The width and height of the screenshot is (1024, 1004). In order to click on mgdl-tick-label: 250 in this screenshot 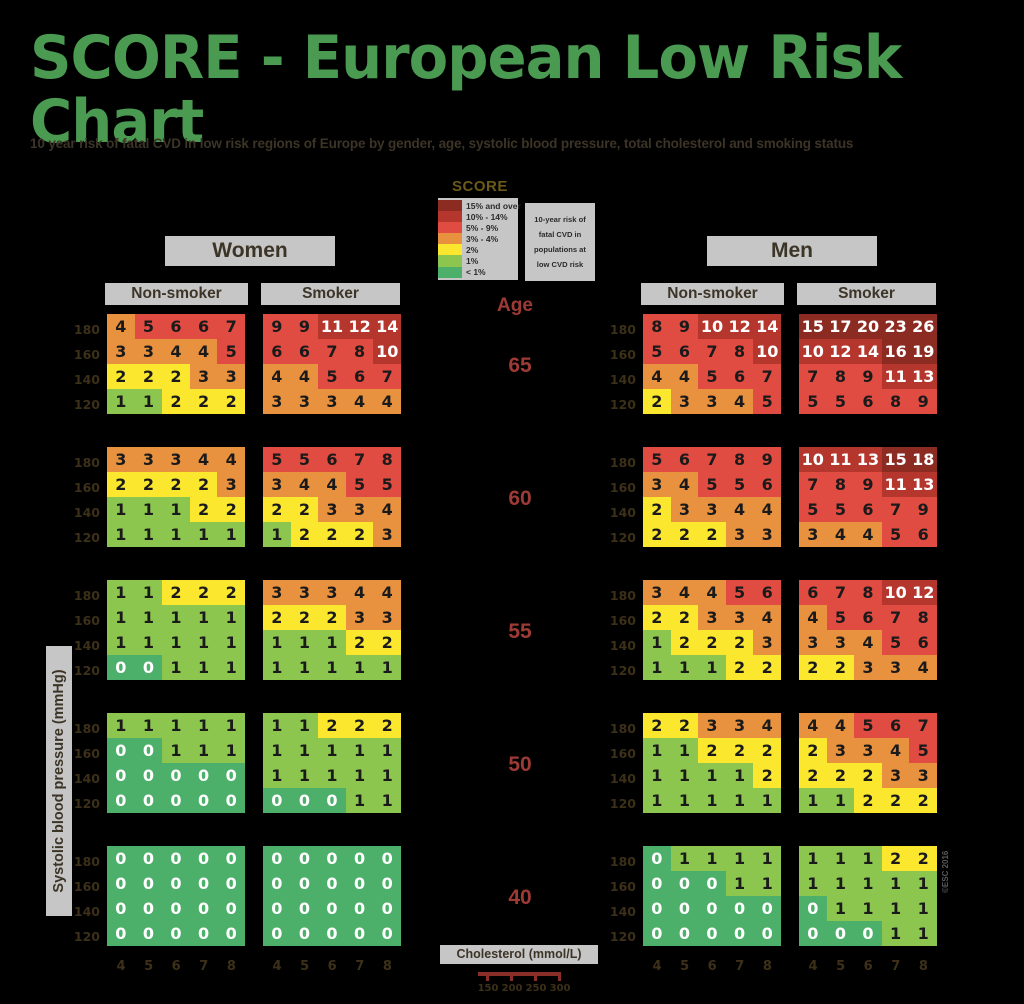, I will do `click(536, 988)`.